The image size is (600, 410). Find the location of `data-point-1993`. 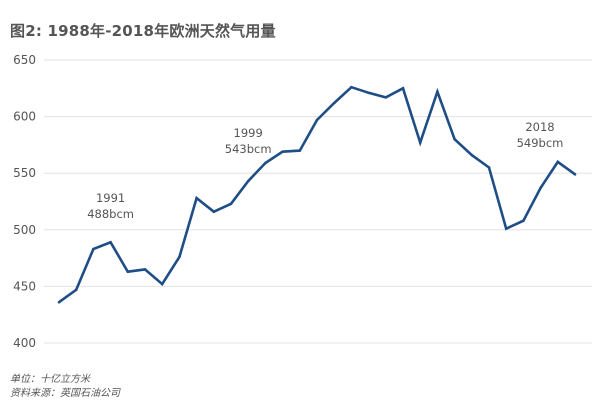

data-point-1993 is located at coordinates (145, 269).